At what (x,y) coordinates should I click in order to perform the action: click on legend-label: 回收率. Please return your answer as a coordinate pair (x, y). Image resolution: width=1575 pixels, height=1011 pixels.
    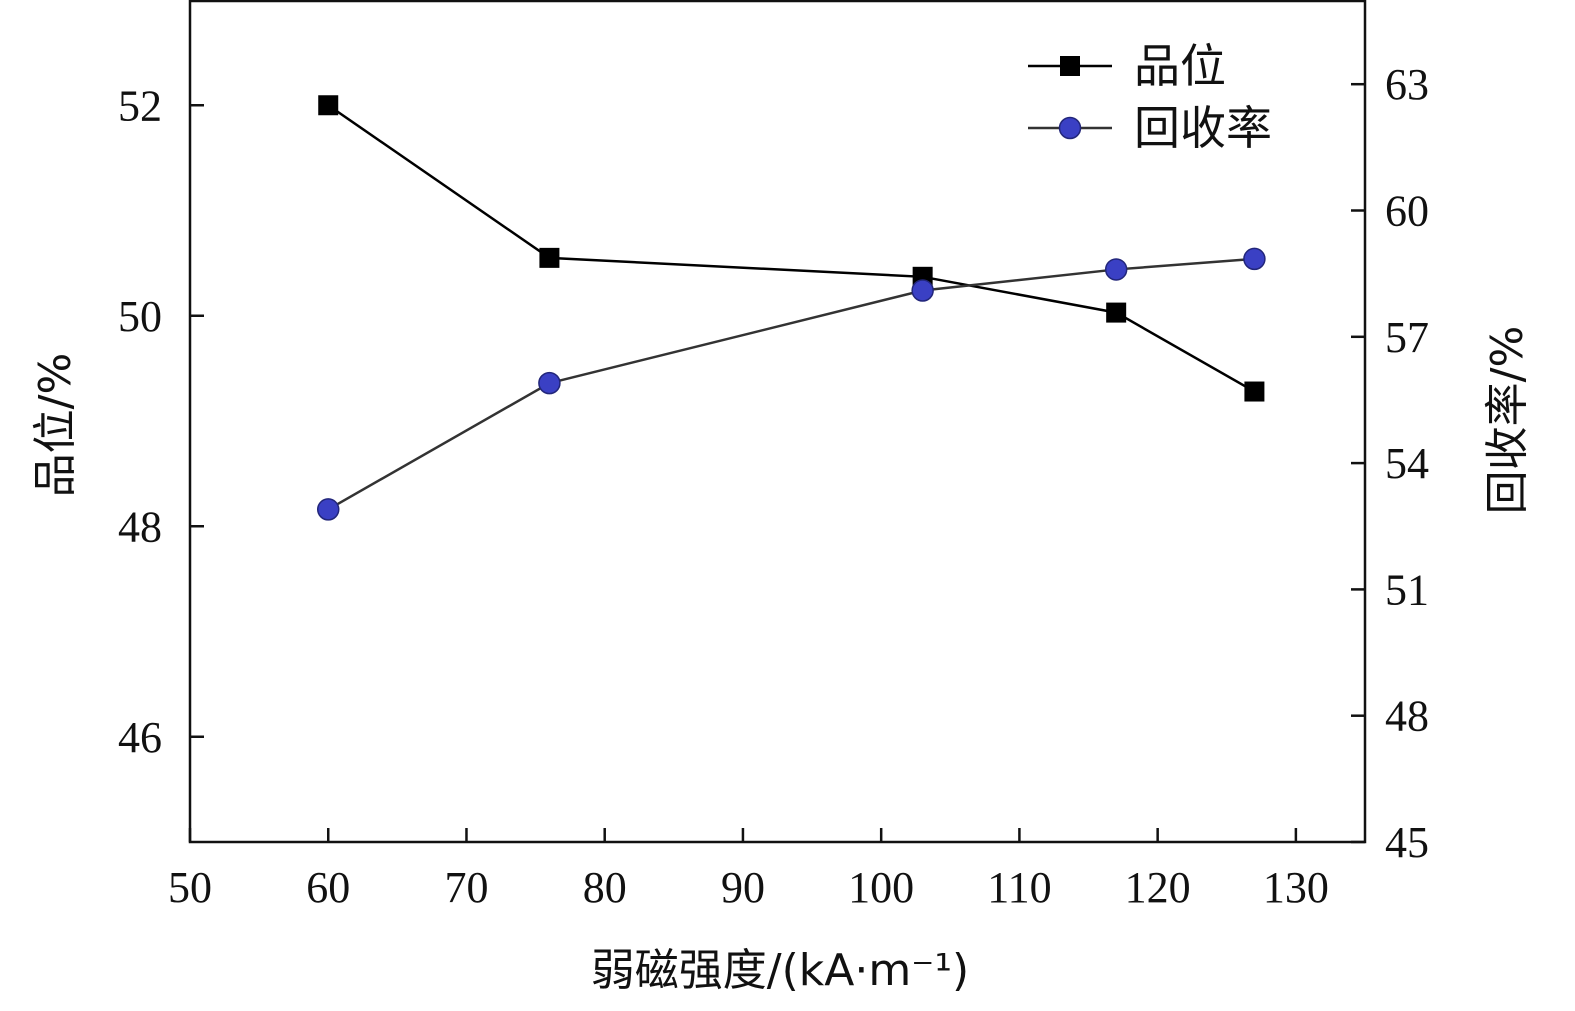
    Looking at the image, I should click on (1203, 128).